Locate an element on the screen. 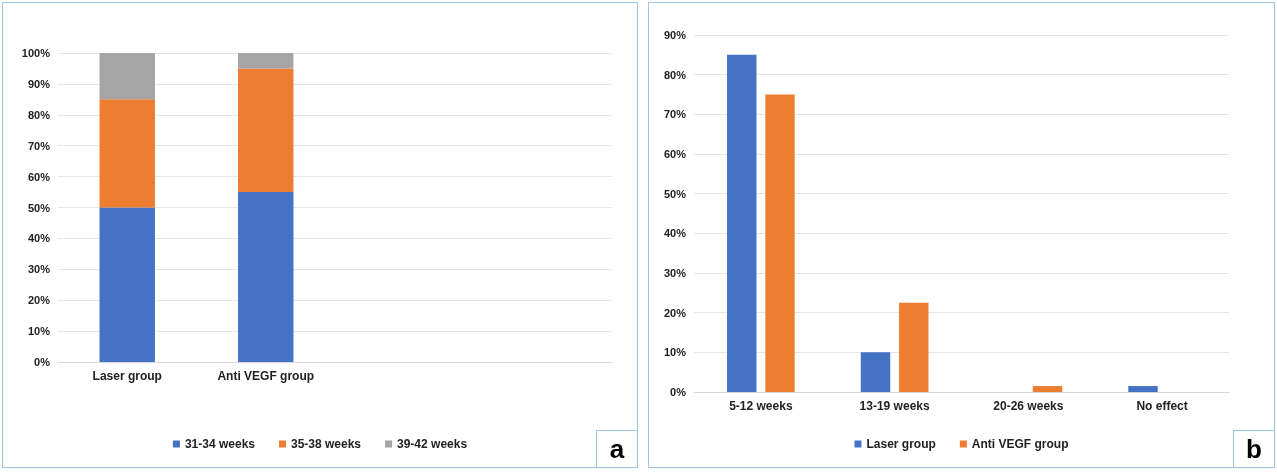  x-tick-label: 5-12 weeks is located at coordinates (761, 406).